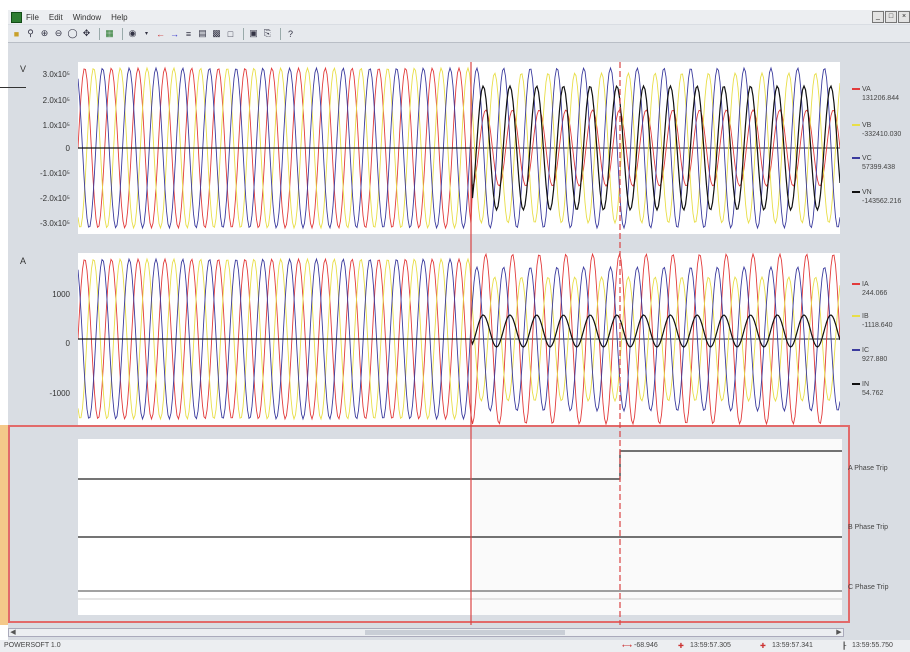  Describe the element at coordinates (681, 646) in the screenshot. I see `cursor-1-icon: ✚` at that location.